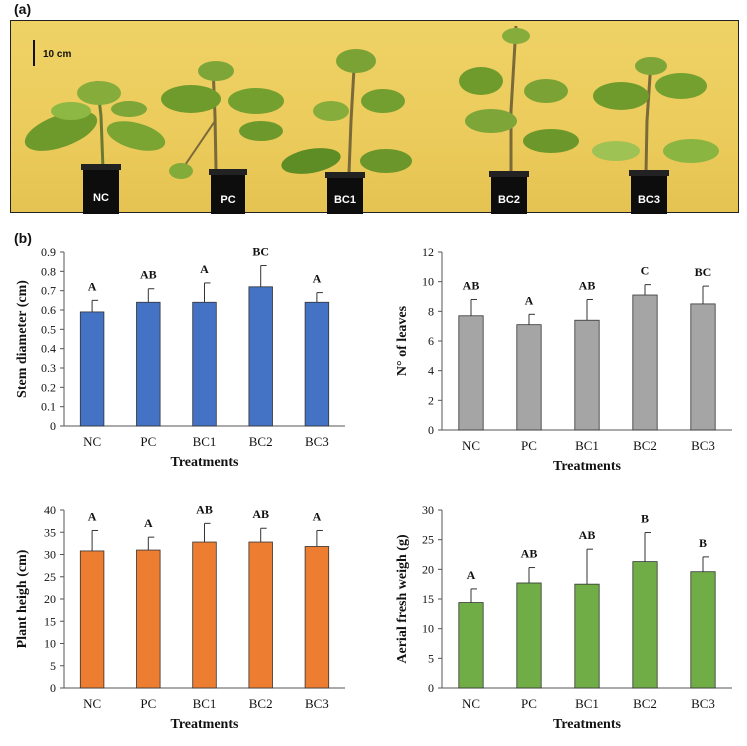  What do you see at coordinates (50, 510) in the screenshot?
I see `y-tick-label: 40` at bounding box center [50, 510].